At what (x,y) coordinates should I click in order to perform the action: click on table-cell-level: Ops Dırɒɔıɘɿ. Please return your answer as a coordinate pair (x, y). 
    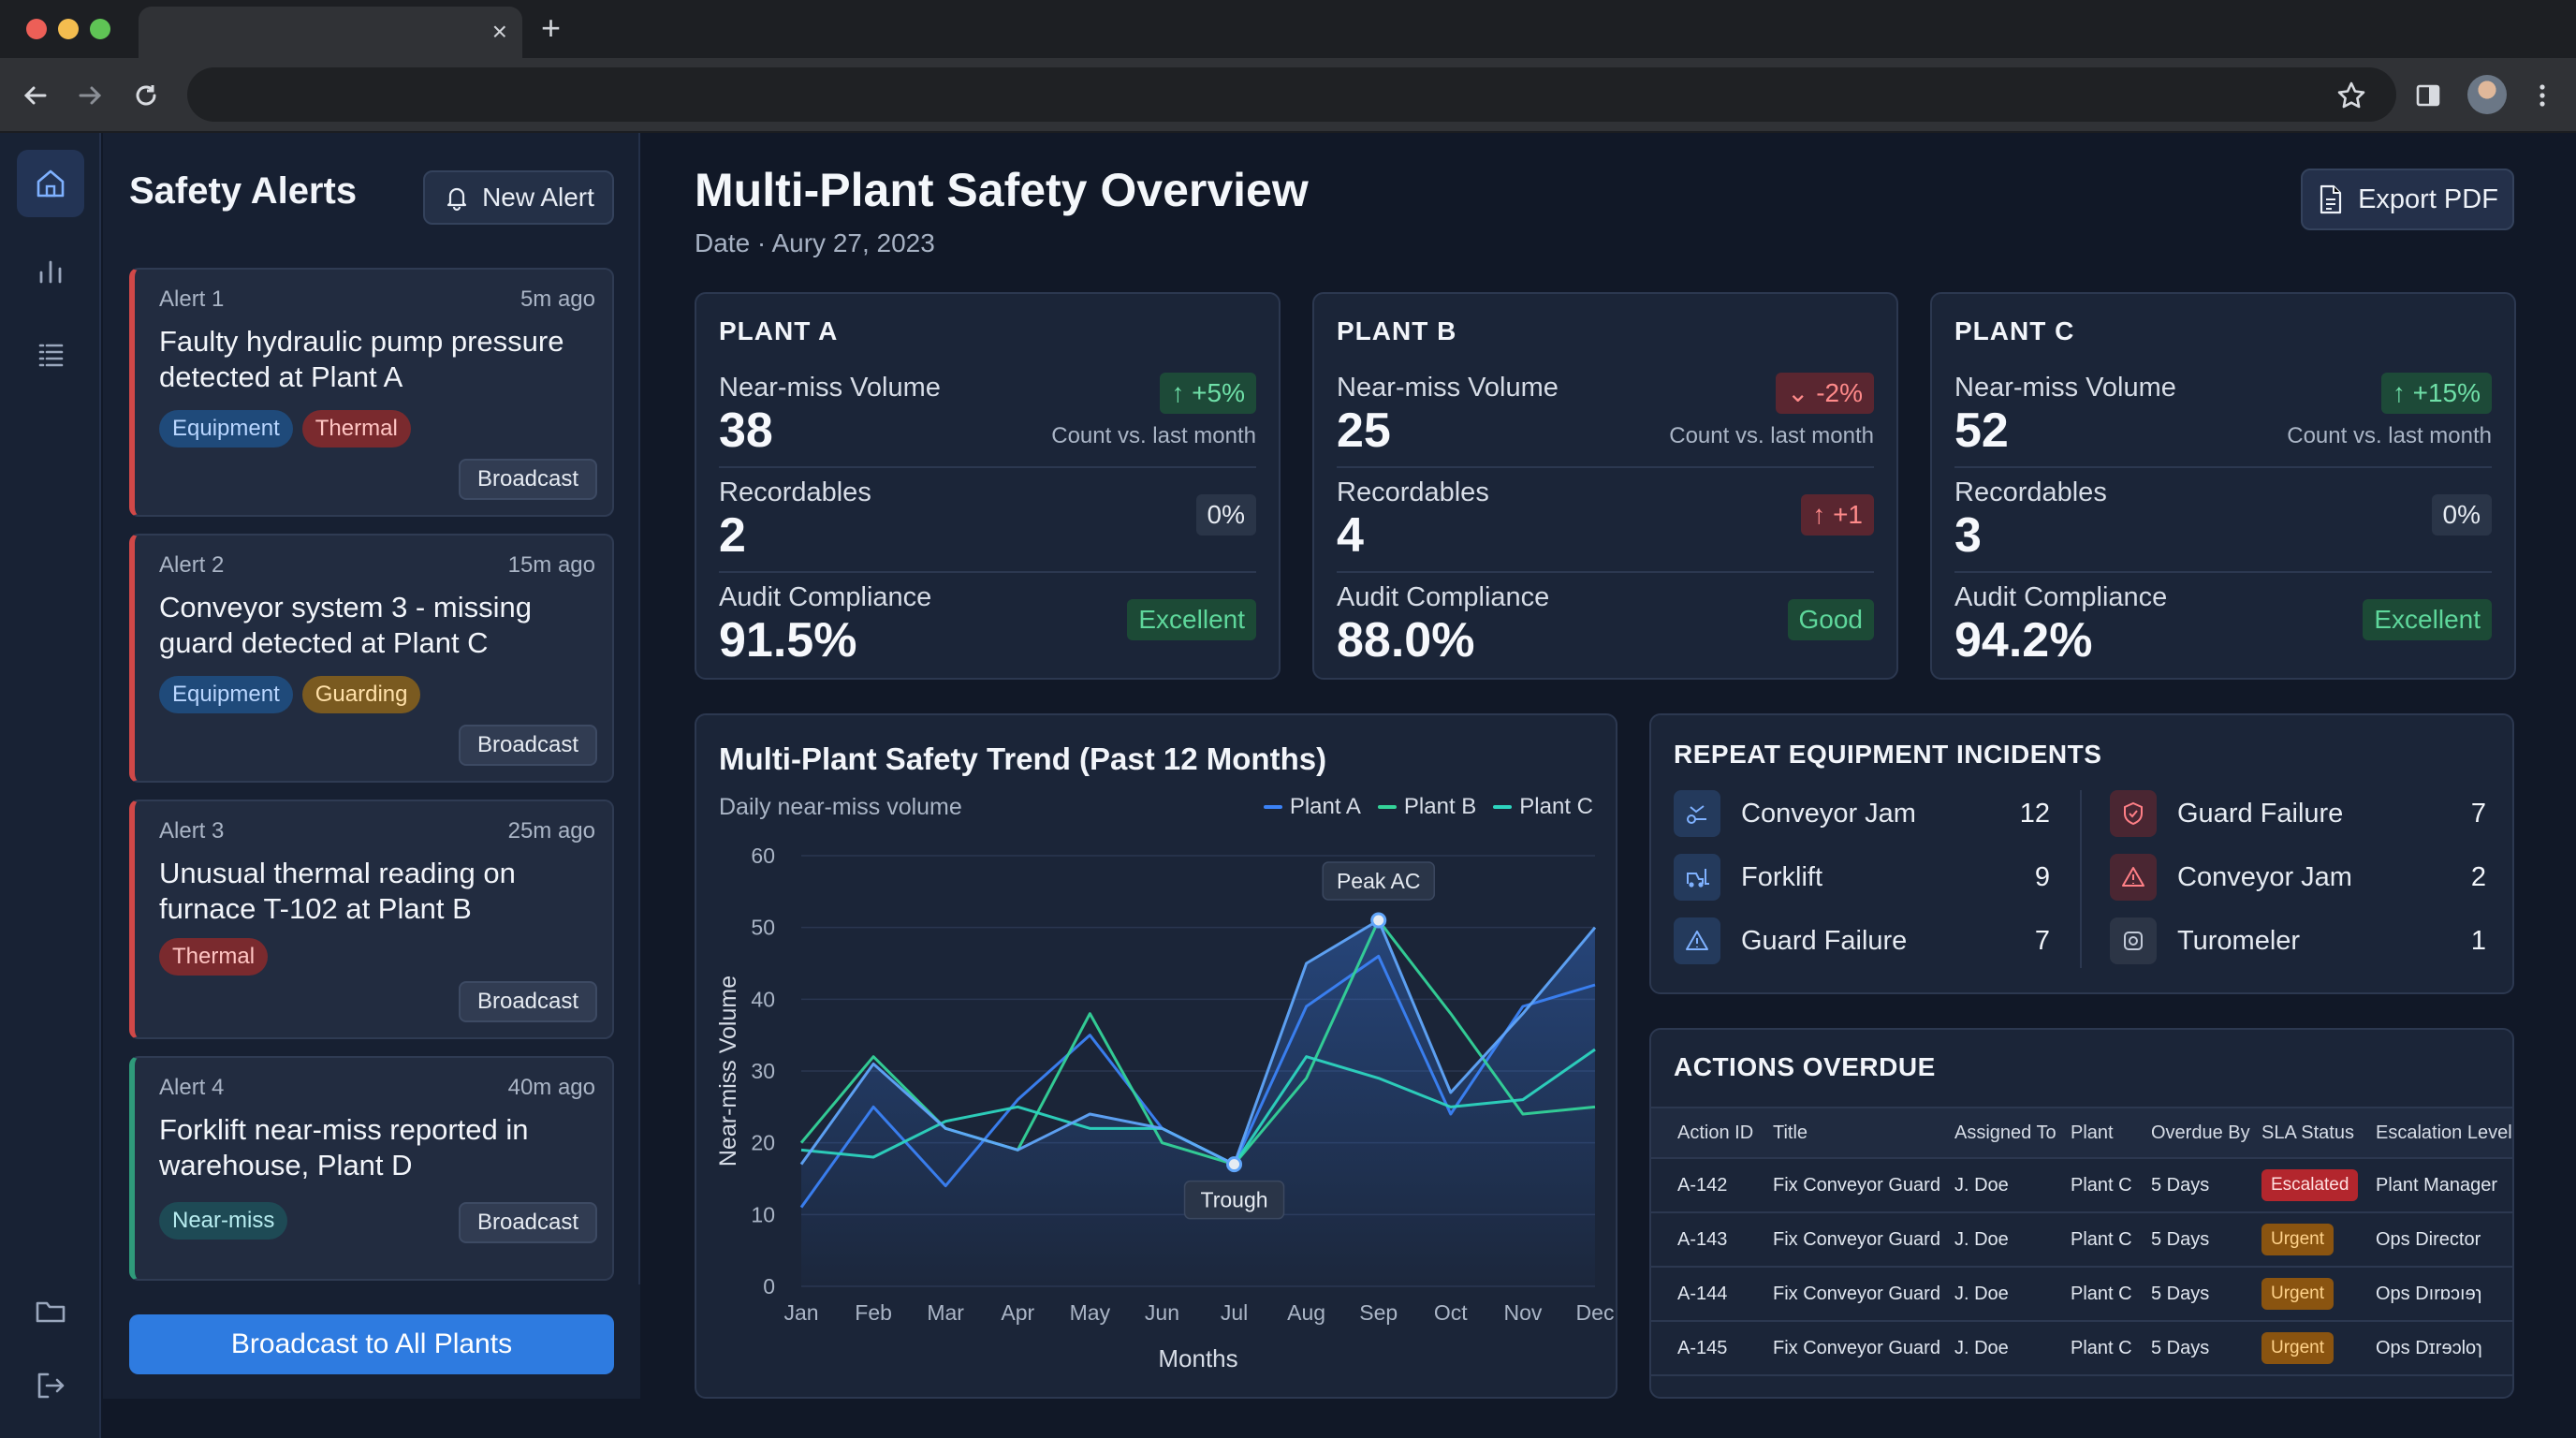
    Looking at the image, I should click on (2429, 1293).